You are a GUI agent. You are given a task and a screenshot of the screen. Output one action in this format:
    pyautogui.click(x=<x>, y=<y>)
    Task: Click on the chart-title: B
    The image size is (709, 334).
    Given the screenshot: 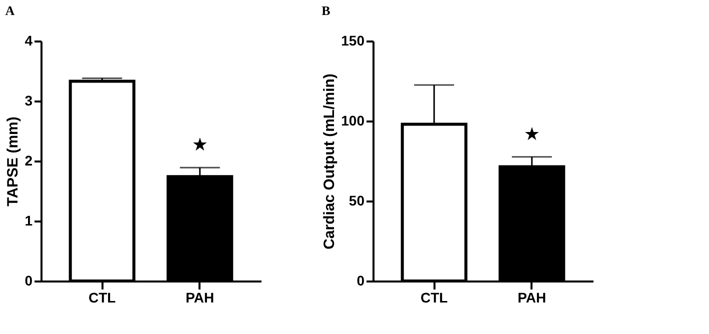 What is the action you would take?
    pyautogui.click(x=326, y=10)
    